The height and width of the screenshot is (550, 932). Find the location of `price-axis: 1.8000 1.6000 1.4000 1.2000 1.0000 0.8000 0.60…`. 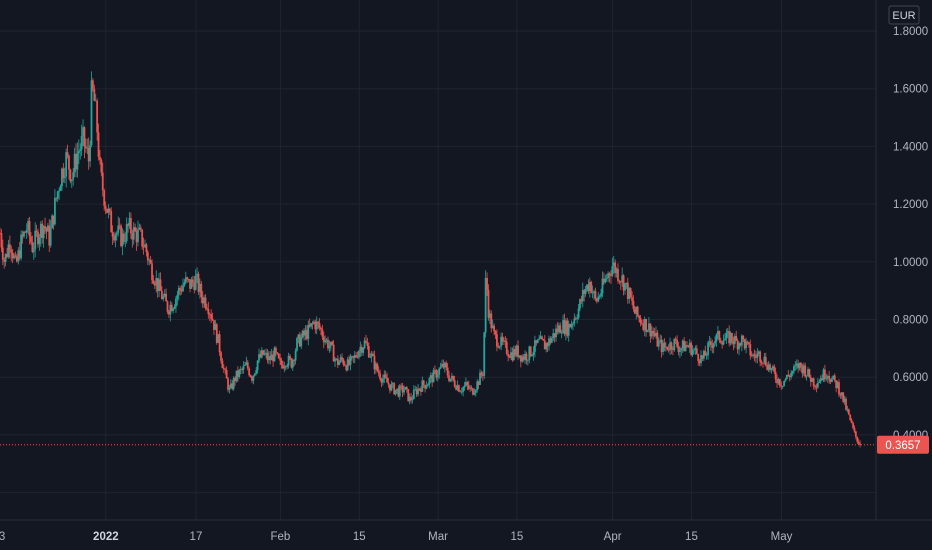

price-axis: 1.8000 1.6000 1.4000 1.2000 1.0000 0.8000 0.60… is located at coordinates (910, 234).